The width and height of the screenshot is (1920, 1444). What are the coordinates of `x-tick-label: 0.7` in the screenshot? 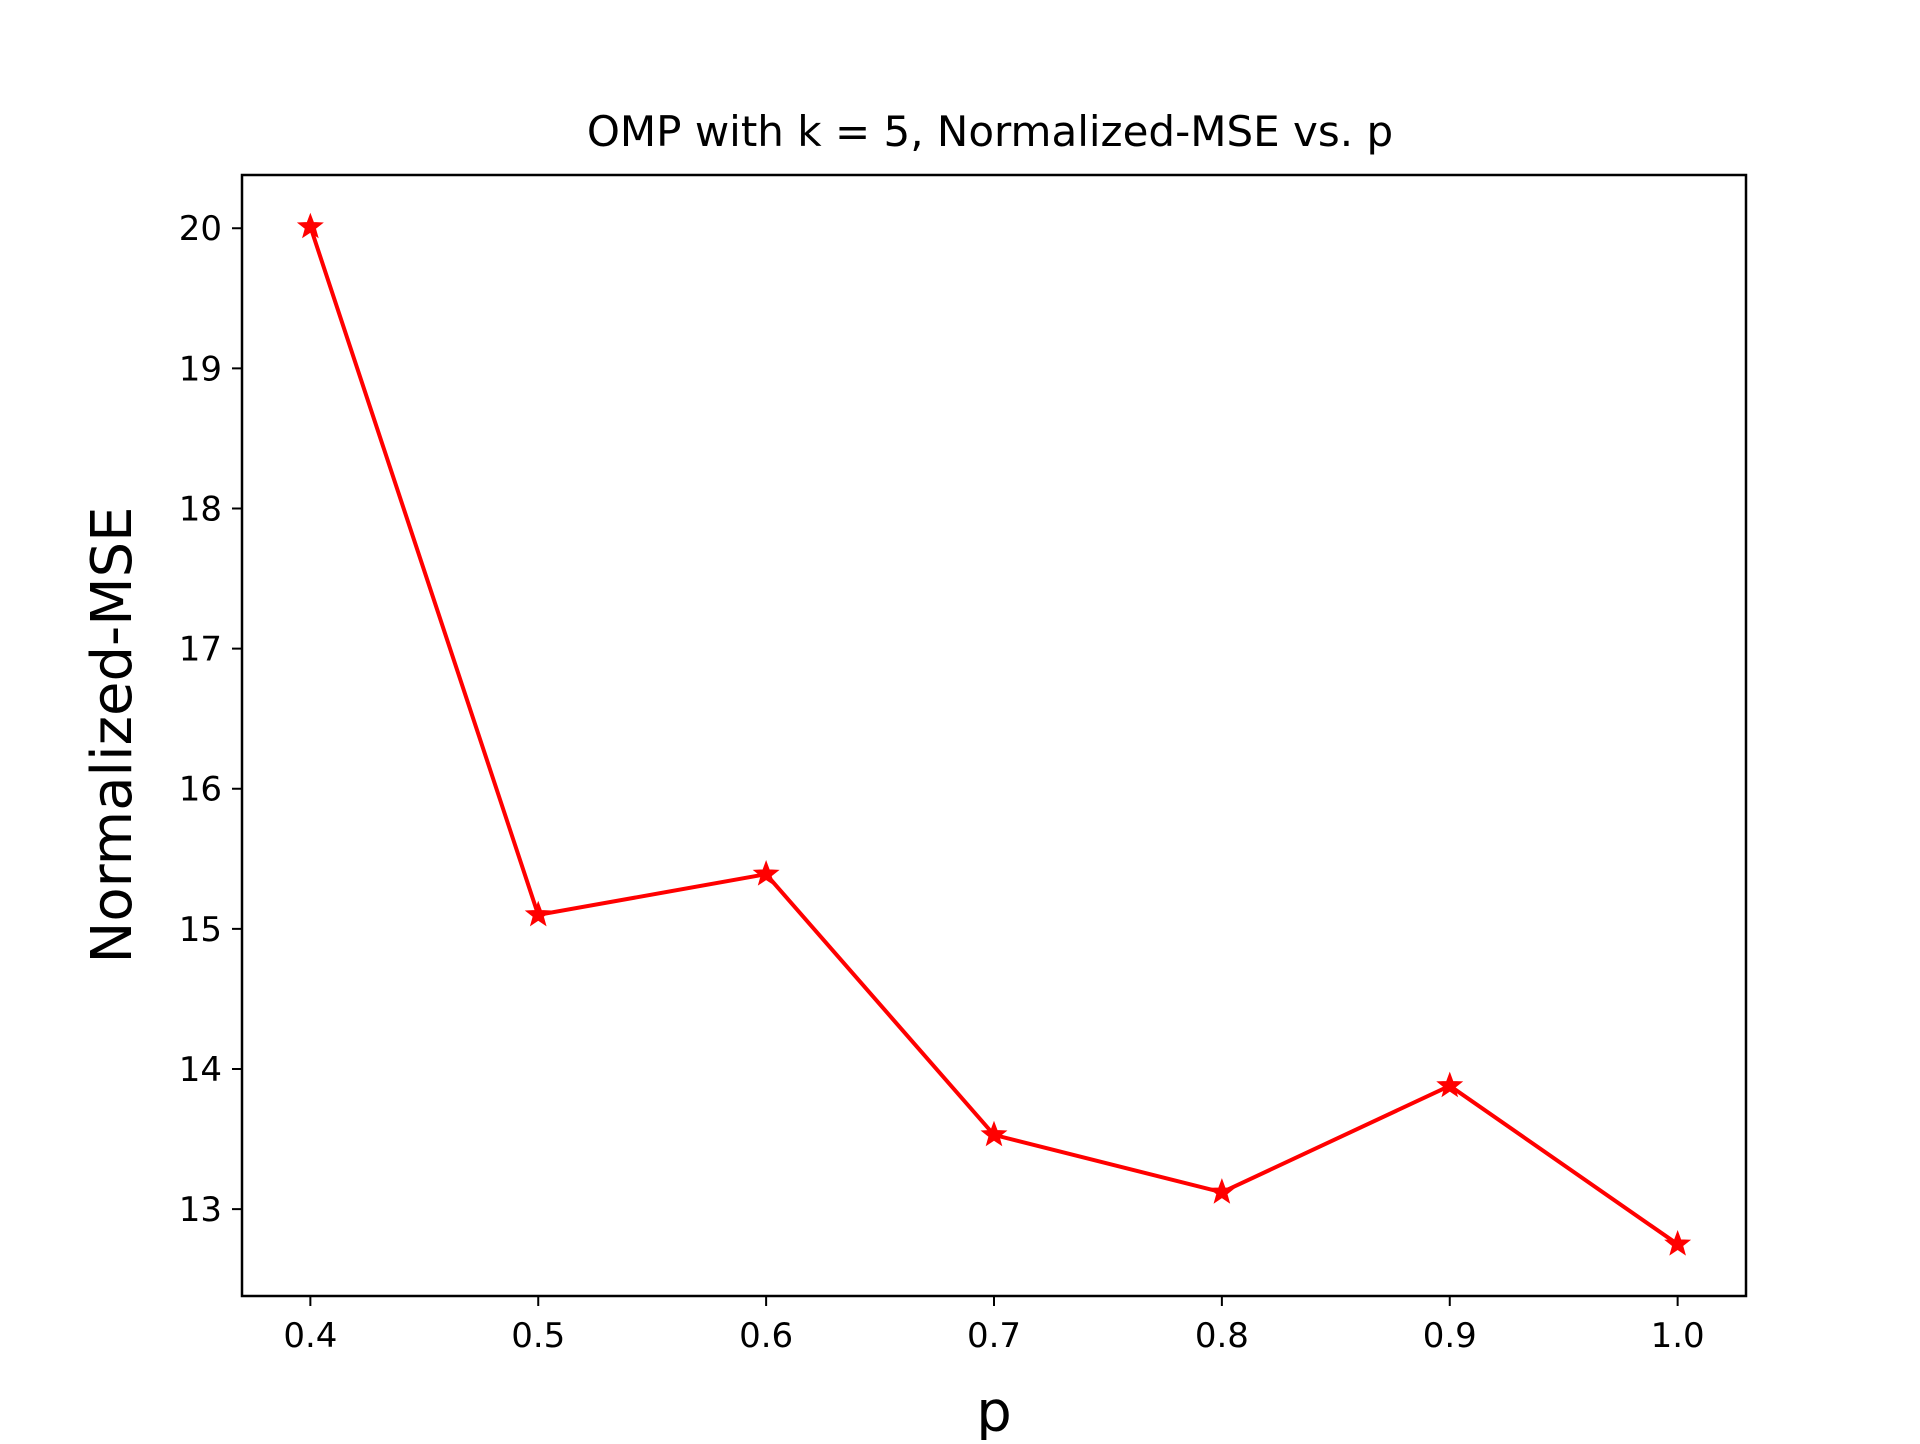 It's located at (994, 1336).